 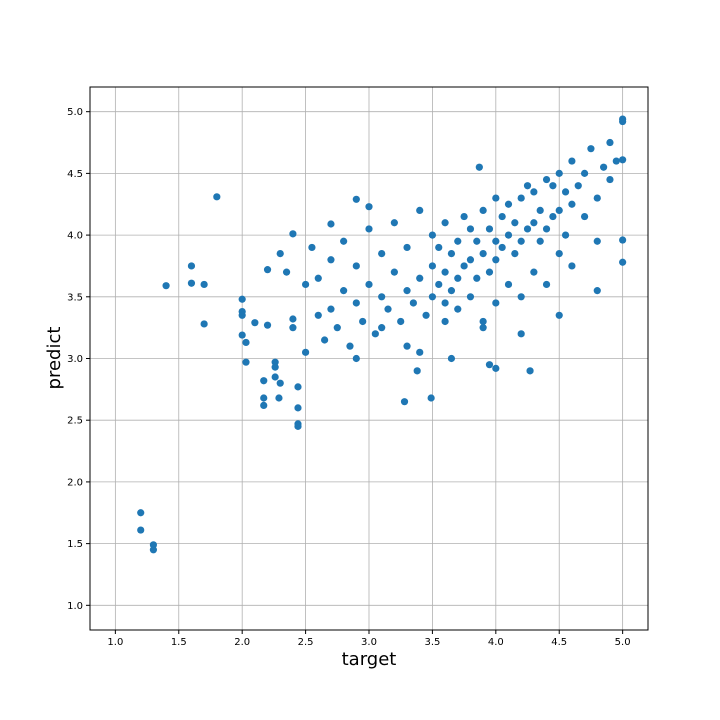 I want to click on y-tick-label: 1.0, so click(x=75, y=606).